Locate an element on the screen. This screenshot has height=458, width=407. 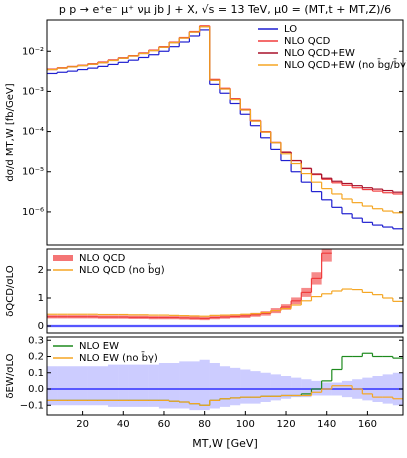
y-axis-label: δEW/σLO is located at coordinates (10, 375).